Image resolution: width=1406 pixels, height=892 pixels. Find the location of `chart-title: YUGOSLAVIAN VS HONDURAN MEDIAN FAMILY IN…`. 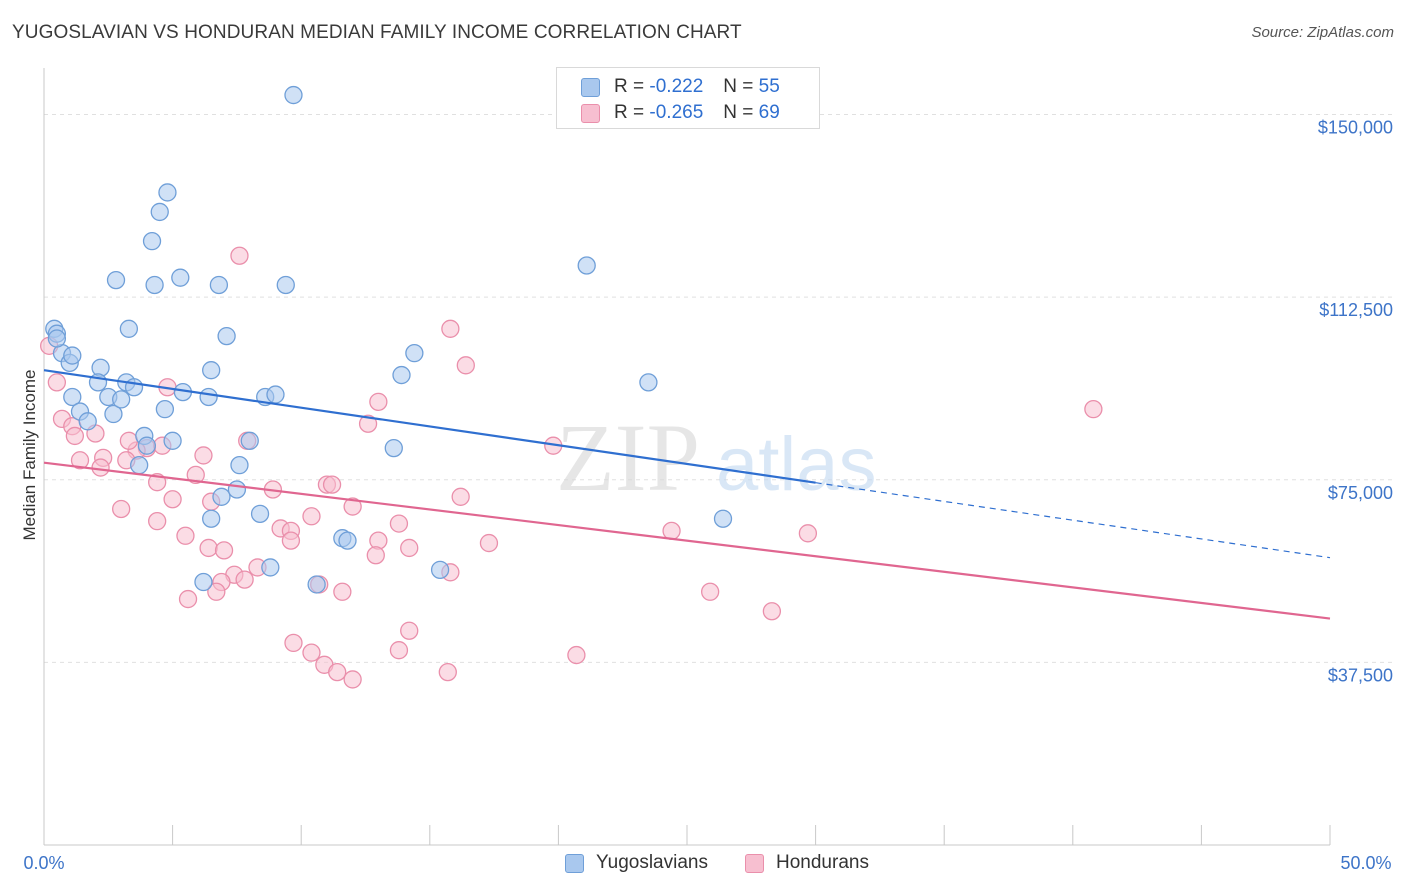

chart-title: YUGOSLAVIAN VS HONDURAN MEDIAN FAMILY IN… is located at coordinates (377, 32).